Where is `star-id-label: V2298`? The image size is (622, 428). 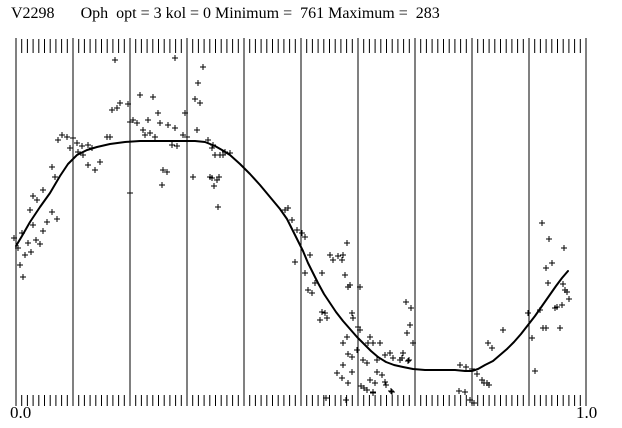
star-id-label: V2298 is located at coordinates (33, 13).